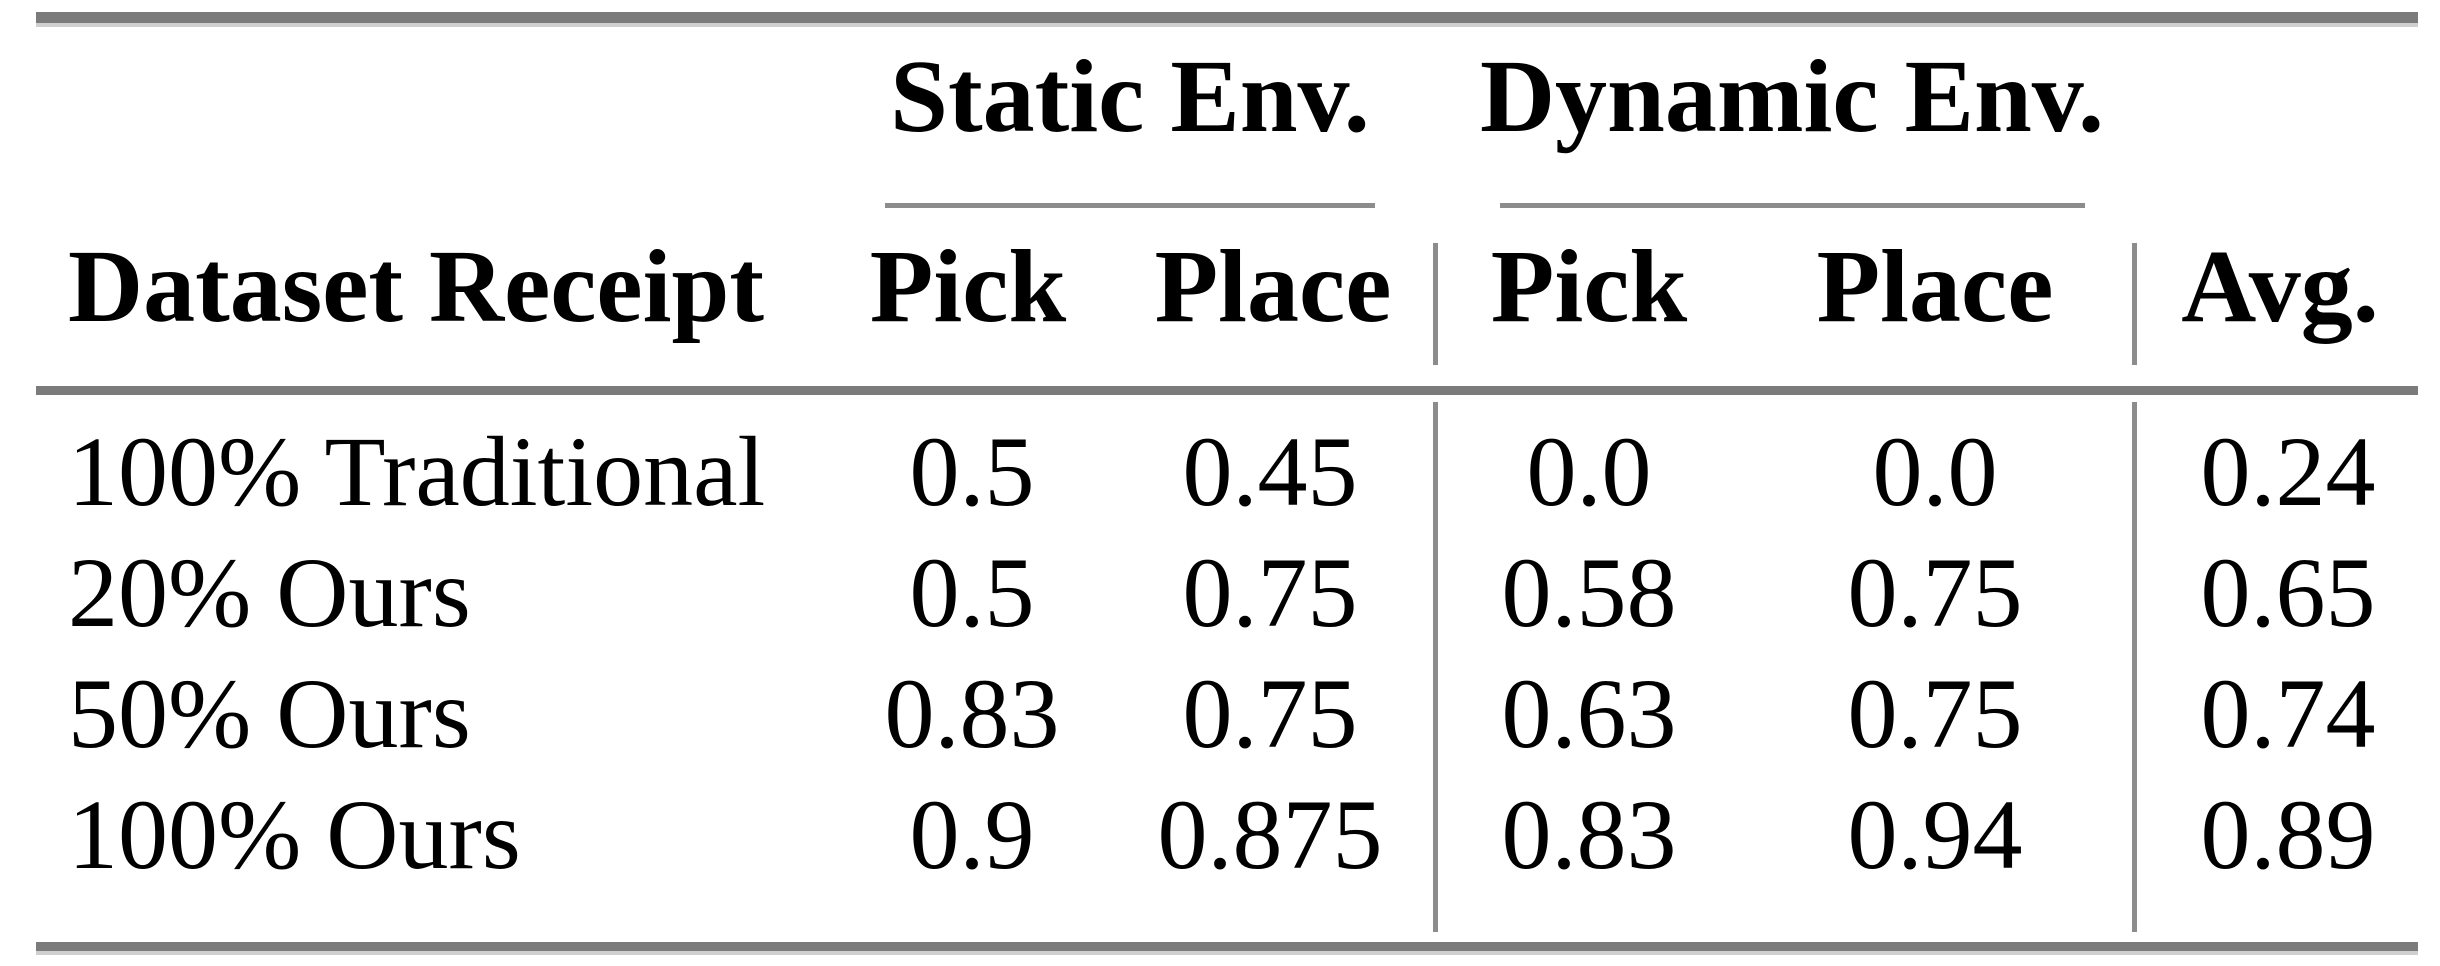 Image resolution: width=2440 pixels, height=966 pixels. I want to click on cmidrule-static, so click(1130, 205).